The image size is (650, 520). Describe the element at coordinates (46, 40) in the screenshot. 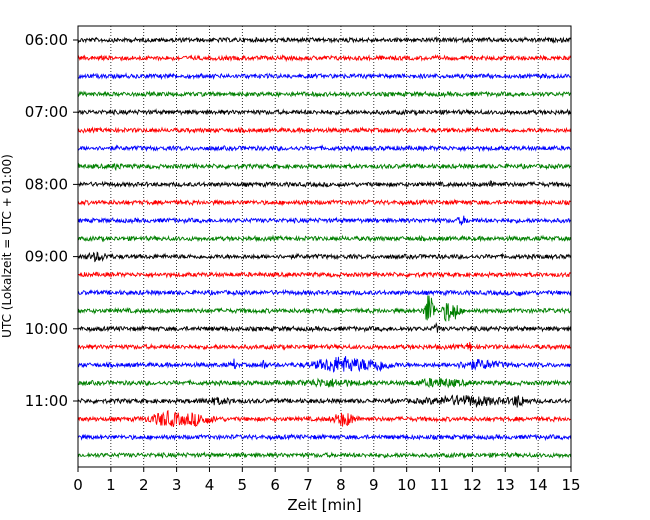

I see `y-tick-label-0600: 06:00` at that location.